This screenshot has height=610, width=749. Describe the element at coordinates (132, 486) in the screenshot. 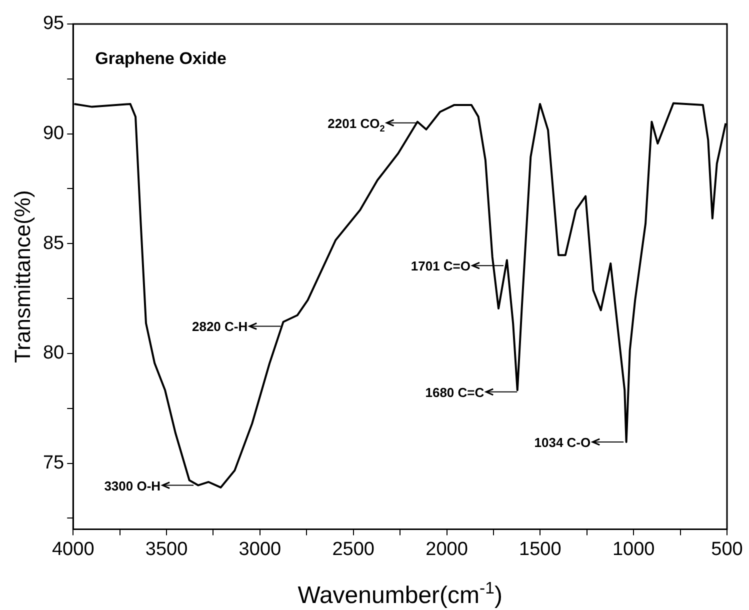

I see `annotation: 3300 O-H` at that location.